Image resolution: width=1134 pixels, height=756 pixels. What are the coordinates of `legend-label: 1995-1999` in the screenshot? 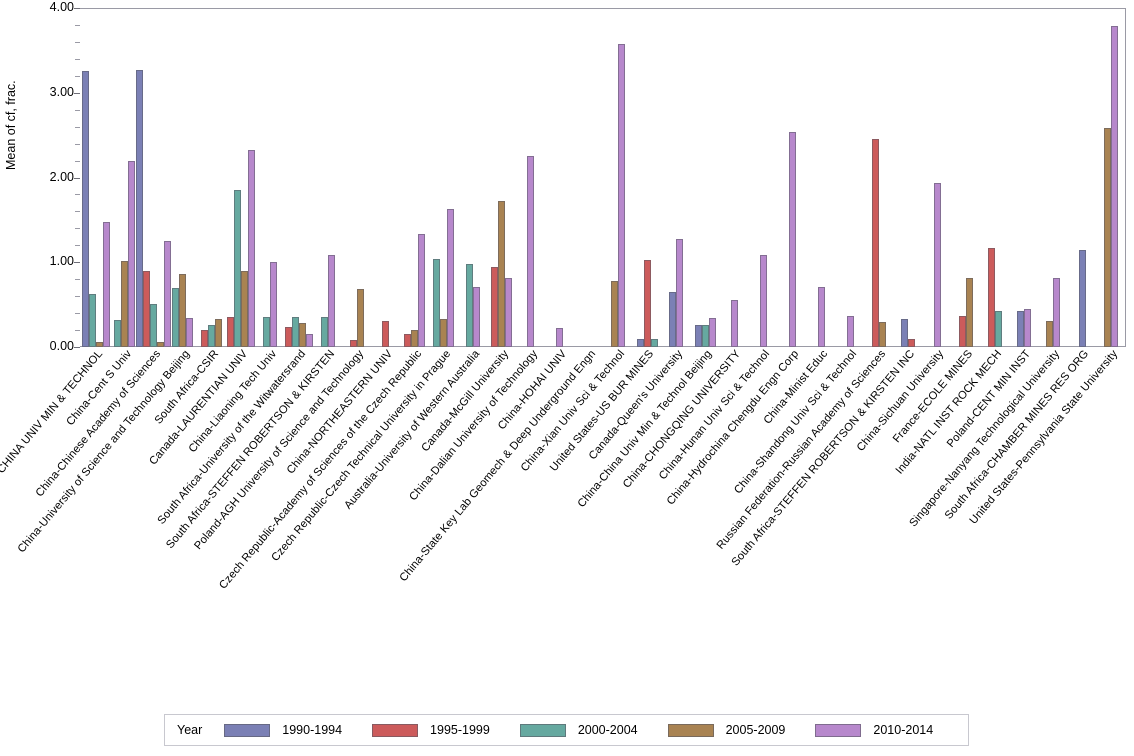 It's located at (460, 730).